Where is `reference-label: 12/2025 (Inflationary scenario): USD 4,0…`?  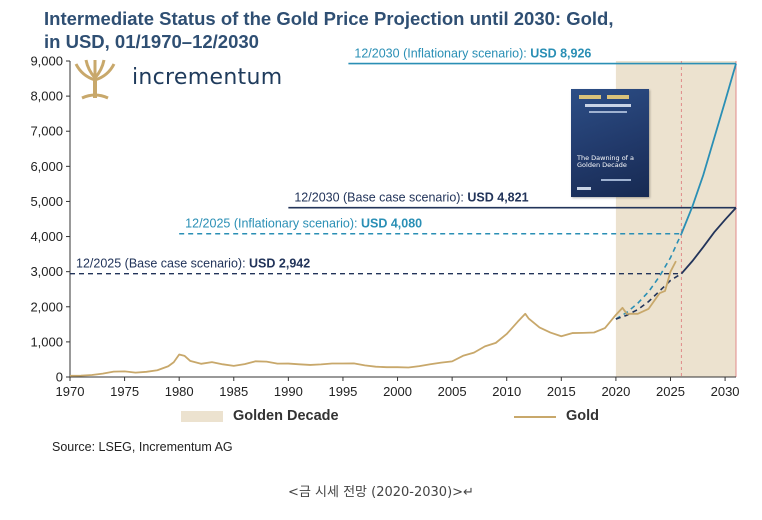 reference-label: 12/2025 (Inflationary scenario): USD 4,0… is located at coordinates (303, 224).